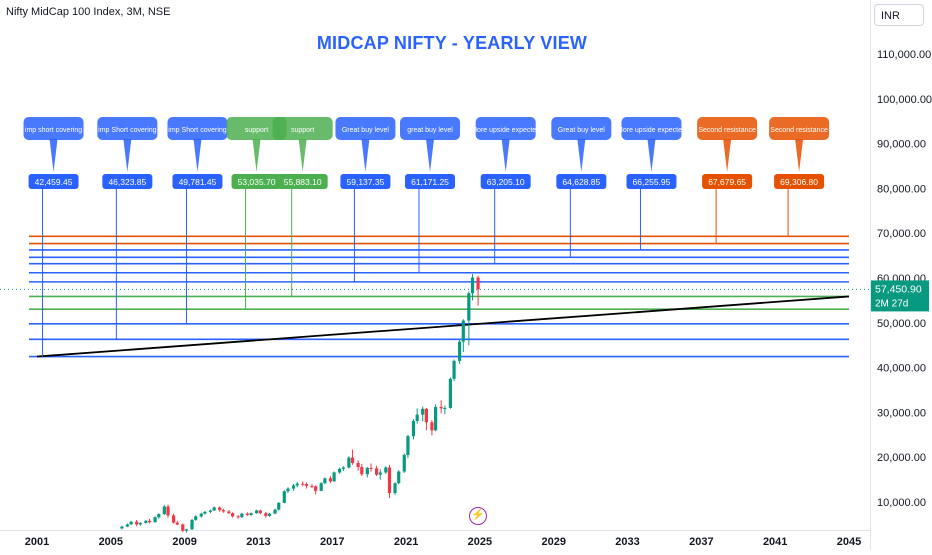 This screenshot has width=932, height=555. I want to click on time-tick-label: 2025, so click(480, 542).